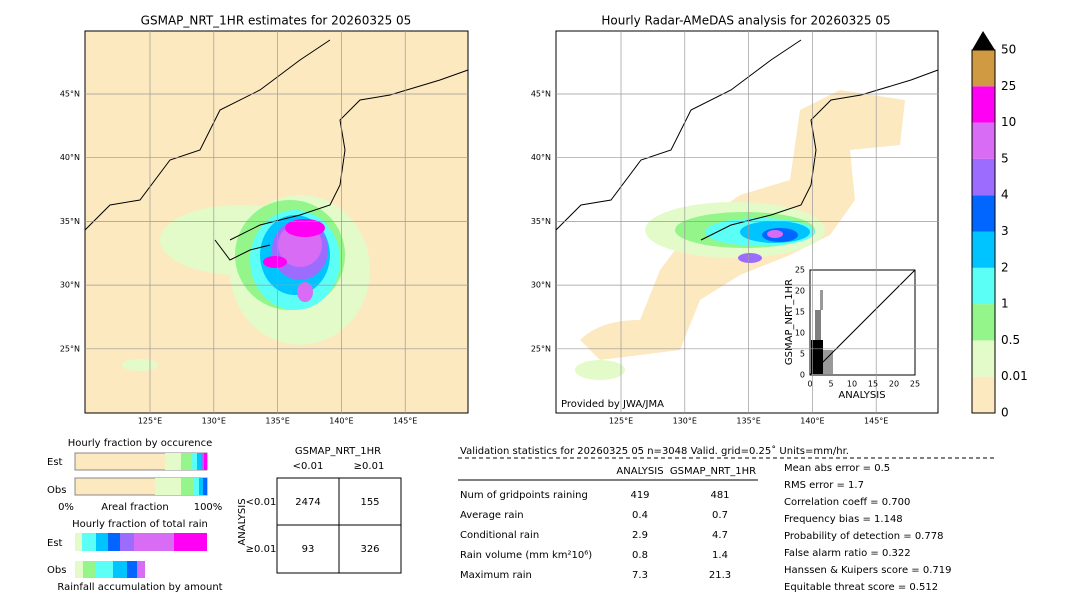 This screenshot has height=612, width=1080. I want to click on total-bars, so click(141, 555).